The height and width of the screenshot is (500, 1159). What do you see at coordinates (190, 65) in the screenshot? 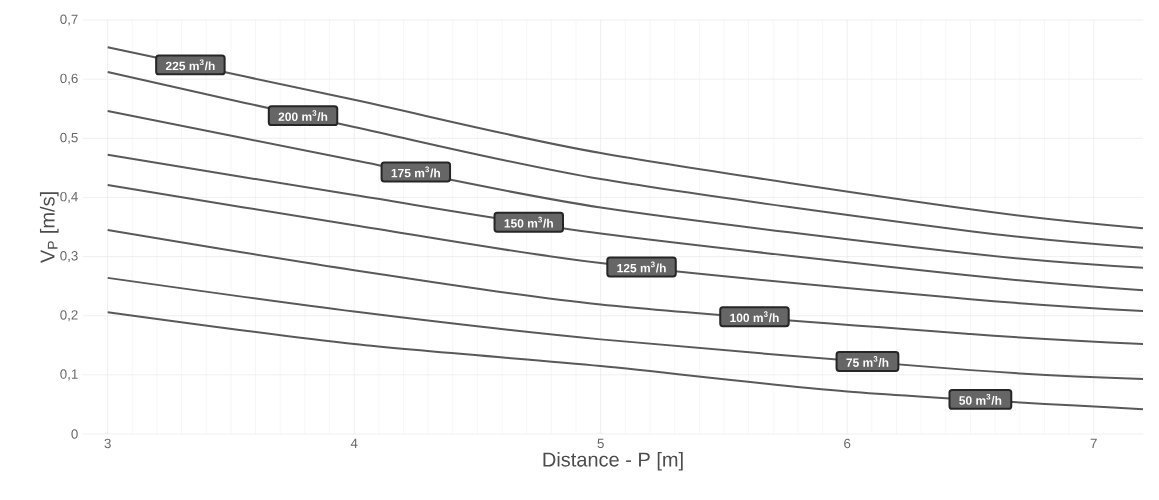
I see `series-label: 225 m$^{3}$/h` at bounding box center [190, 65].